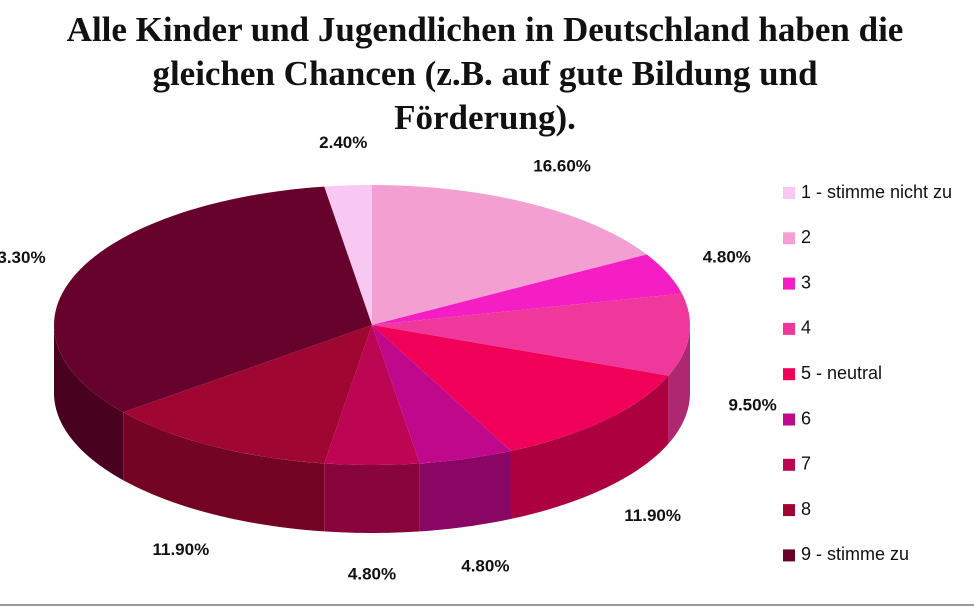 Image resolution: width=974 pixels, height=608 pixels. I want to click on legend-label: 2, so click(806, 237).